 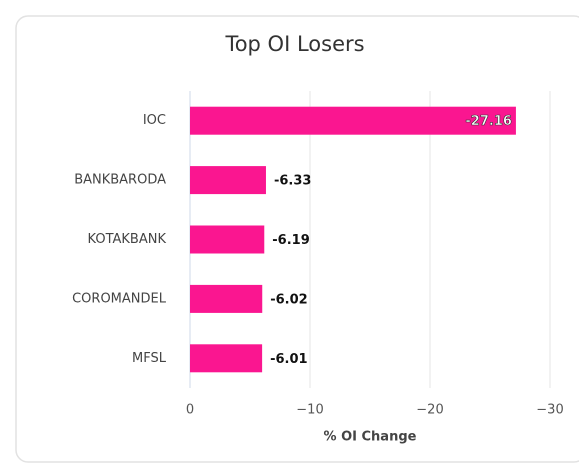 What do you see at coordinates (294, 44) in the screenshot?
I see `chart-title: Top OI Losers` at bounding box center [294, 44].